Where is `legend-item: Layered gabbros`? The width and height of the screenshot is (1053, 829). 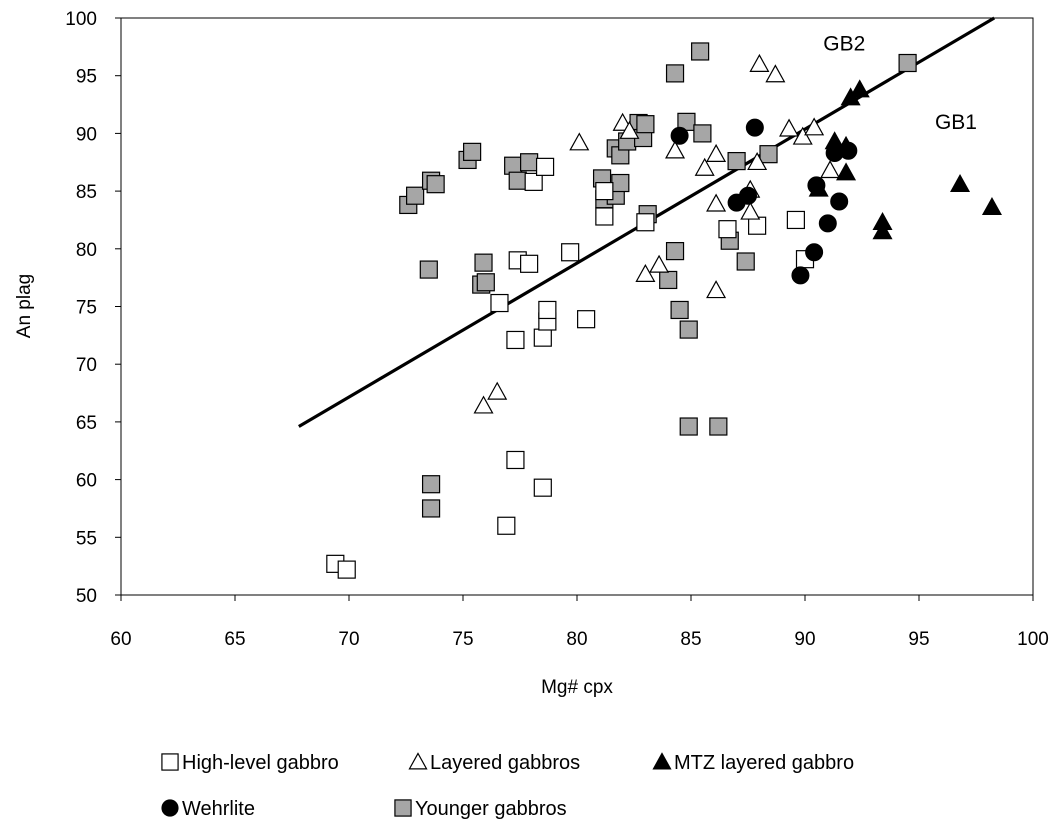
legend-item: Layered gabbros is located at coordinates (494, 763).